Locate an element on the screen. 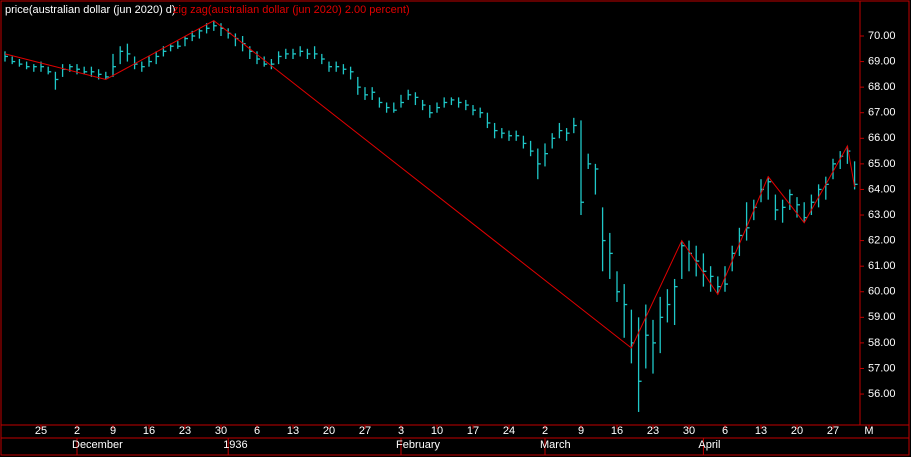 The height and width of the screenshot is (457, 911). y-tick-label: 56.00 is located at coordinates (882, 394).